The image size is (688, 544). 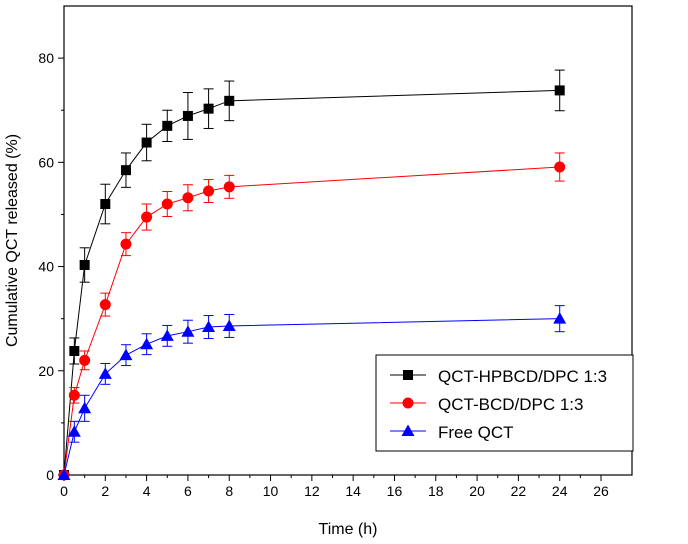 What do you see at coordinates (147, 491) in the screenshot?
I see `x-tick-label: 4` at bounding box center [147, 491].